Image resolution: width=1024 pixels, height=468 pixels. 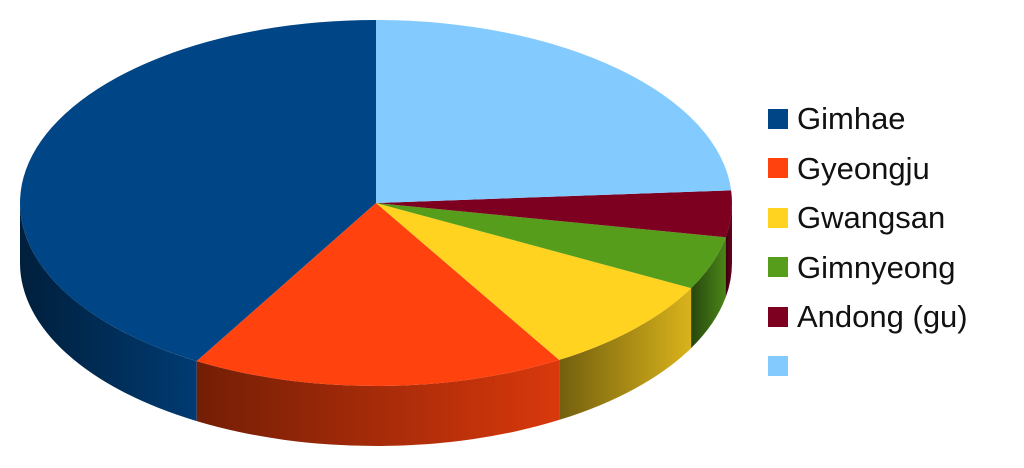 I want to click on legend-item: Gwangsan, so click(x=868, y=218).